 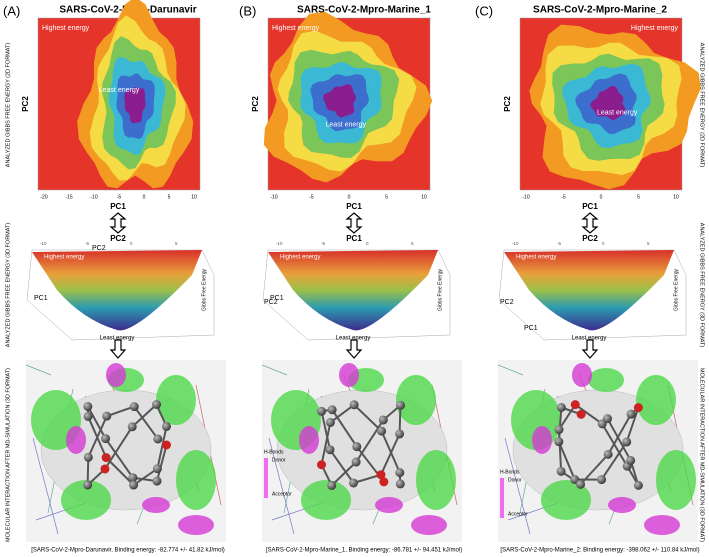 I want to click on y-axis-label: PC2, so click(x=25, y=104).